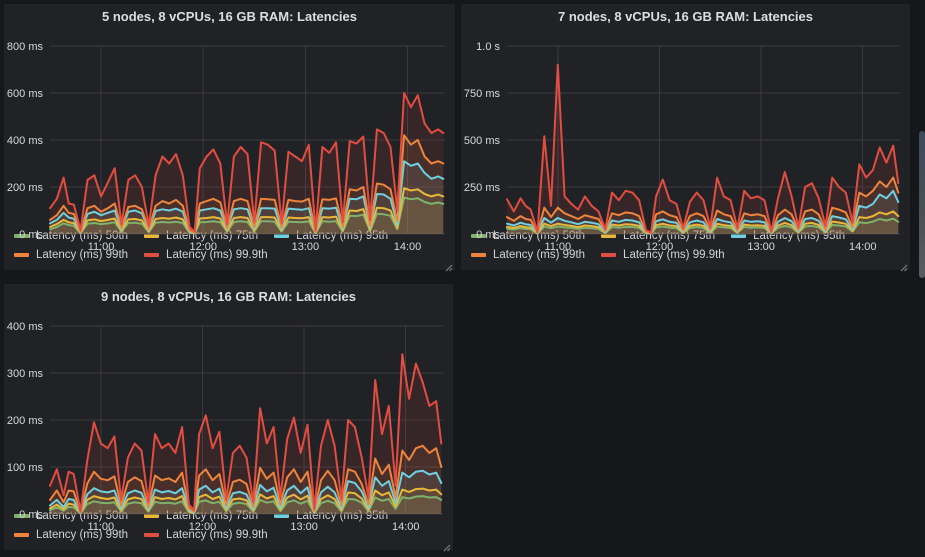 This screenshot has width=925, height=557. What do you see at coordinates (922, 204) in the screenshot?
I see `page-scrollbar-thumb` at bounding box center [922, 204].